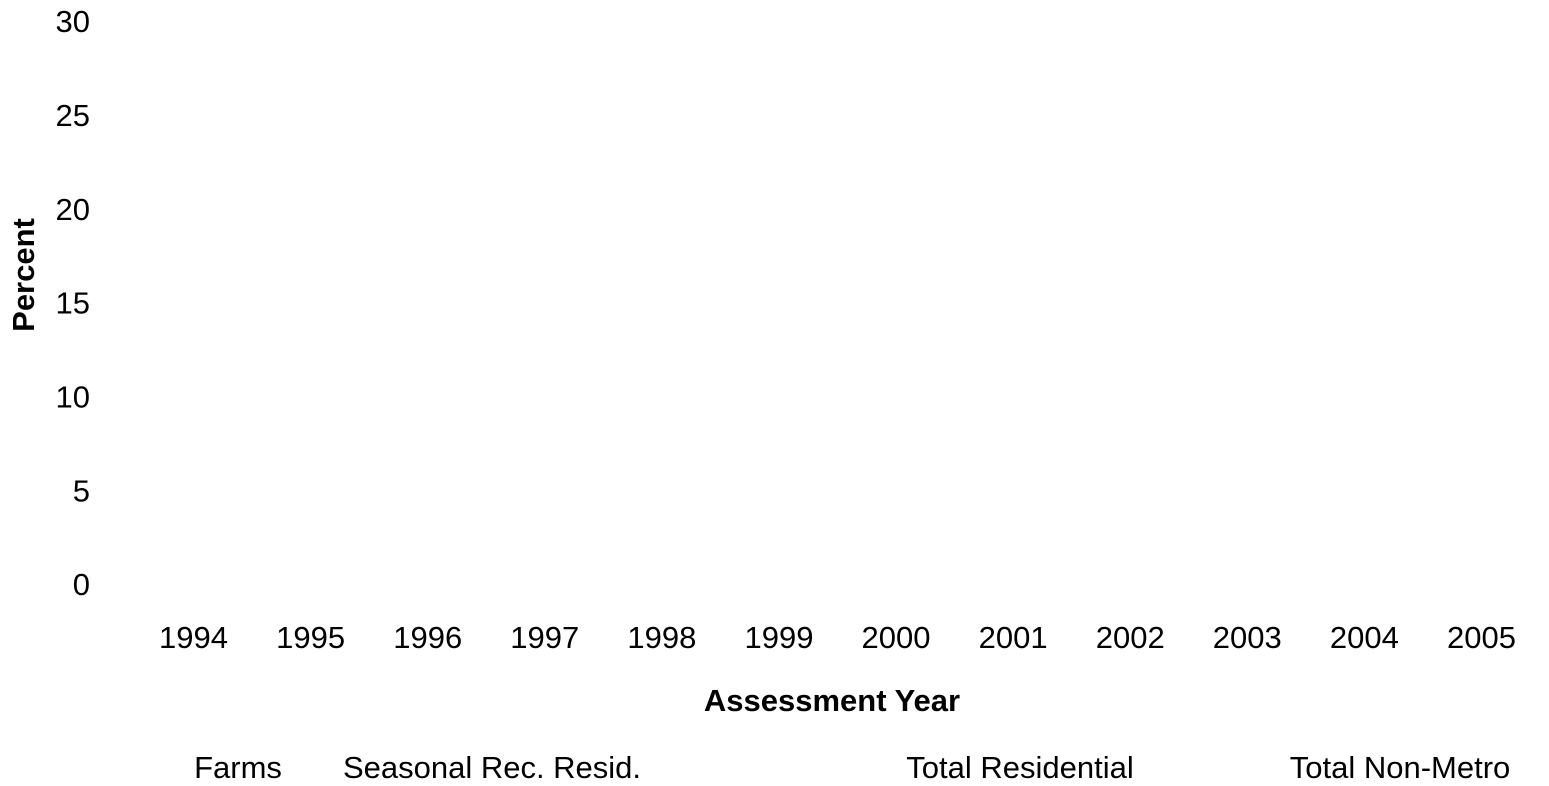 The width and height of the screenshot is (1549, 786). What do you see at coordinates (896, 637) in the screenshot?
I see `x-tick-label: 2000` at bounding box center [896, 637].